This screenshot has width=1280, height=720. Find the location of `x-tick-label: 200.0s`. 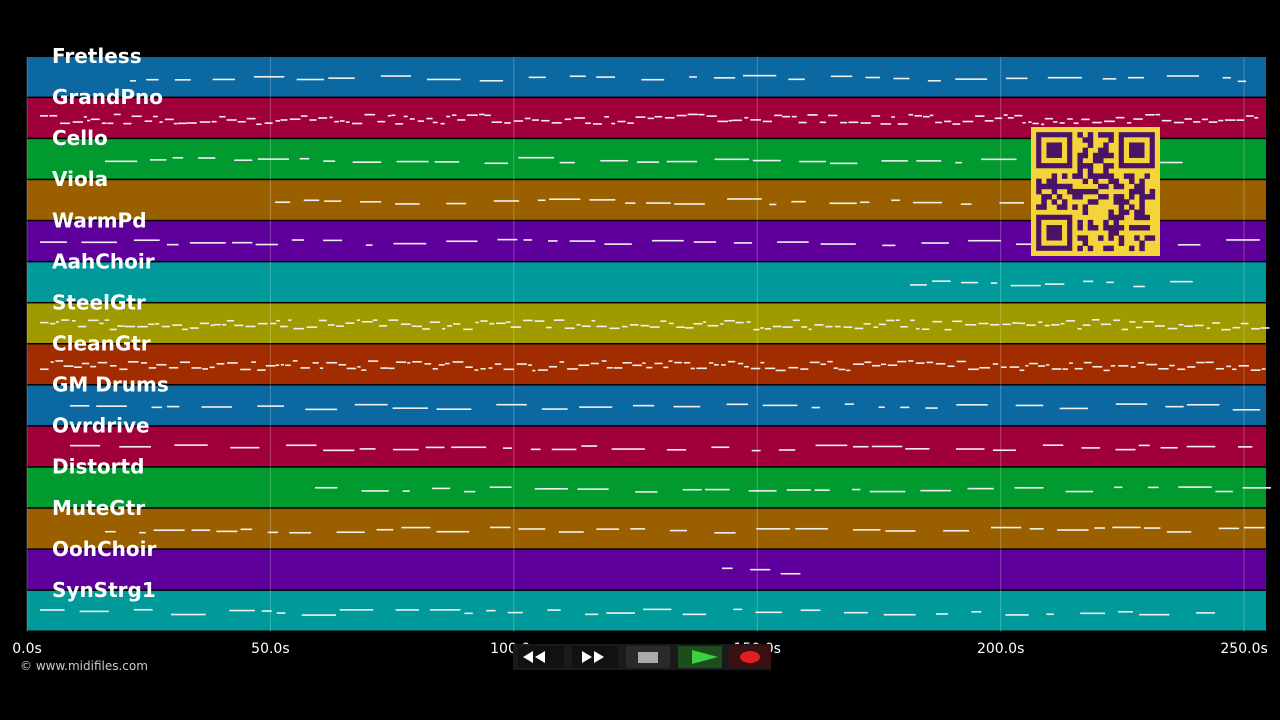

x-tick-label: 200.0s is located at coordinates (1000, 649).